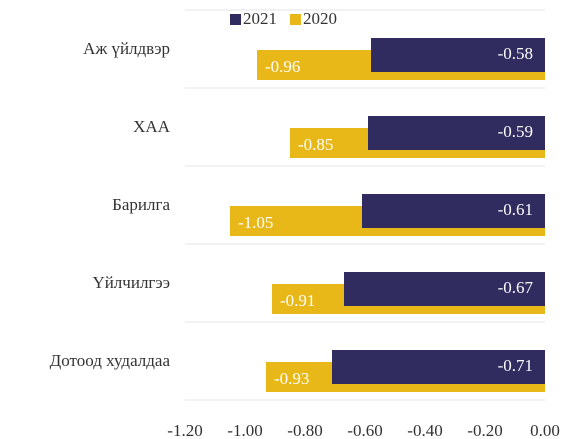 This screenshot has height=439, width=571. What do you see at coordinates (244, 430) in the screenshot?
I see `x-tick-label: -1.00` at bounding box center [244, 430].